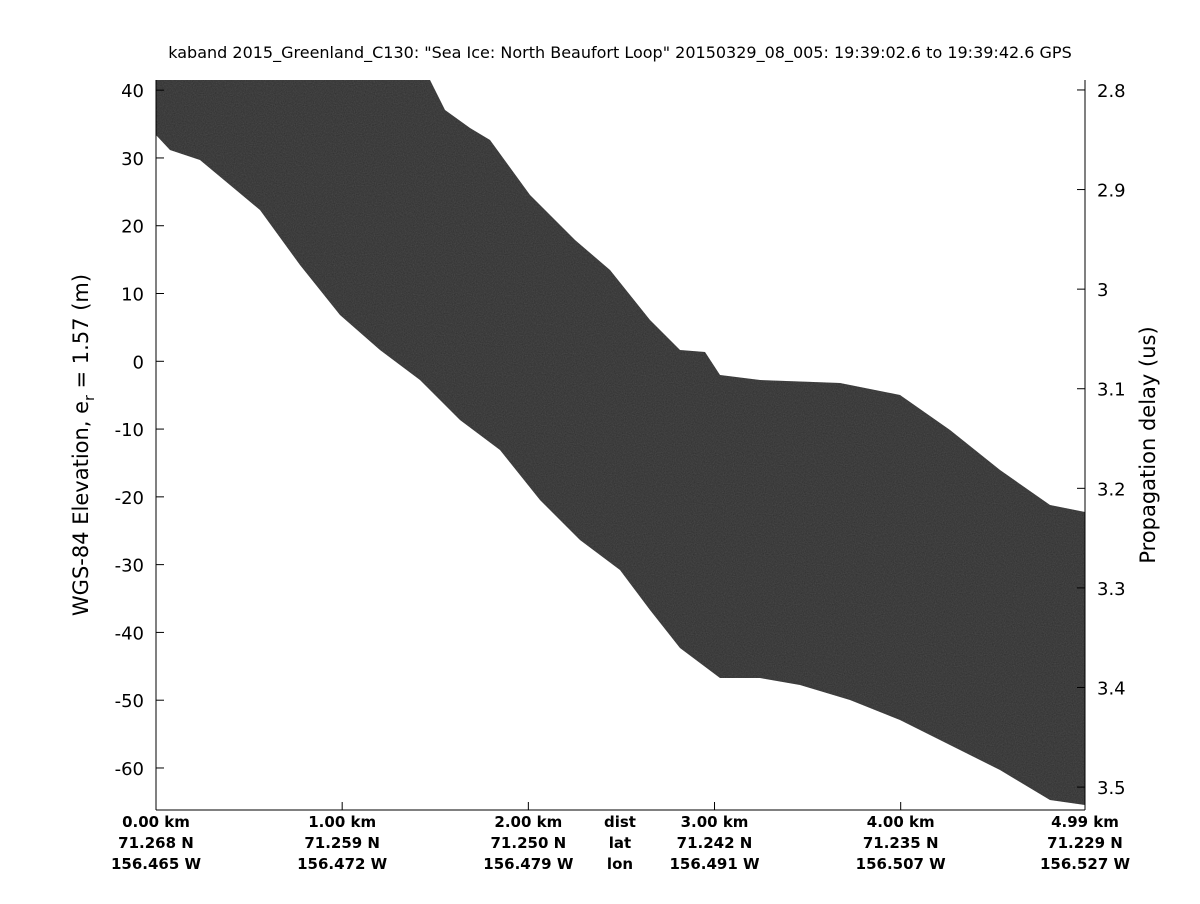 This screenshot has width=1200, height=904. Describe the element at coordinates (129, 498) in the screenshot. I see `y-tick-label: -20` at that location.